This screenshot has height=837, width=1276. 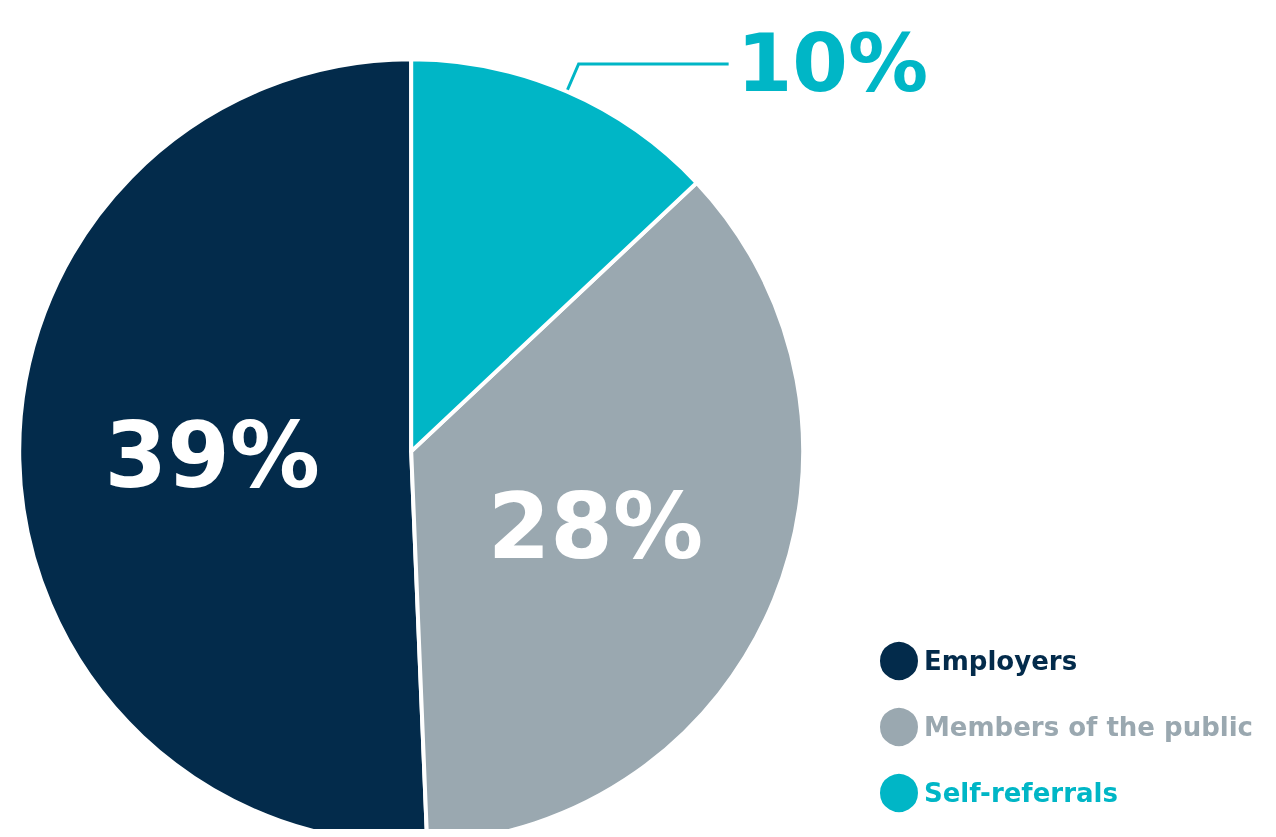 I want to click on legend-label: Members of the public, so click(x=1088, y=727).